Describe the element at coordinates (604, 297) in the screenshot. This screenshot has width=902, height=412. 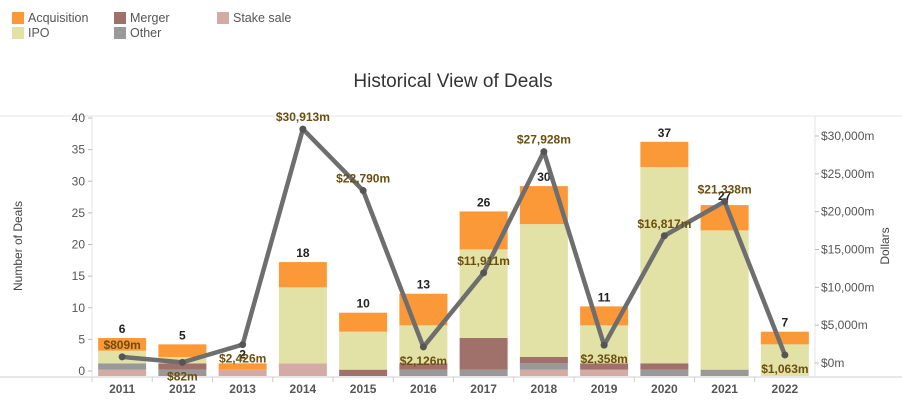
I see `bar-total-label: 11` at that location.